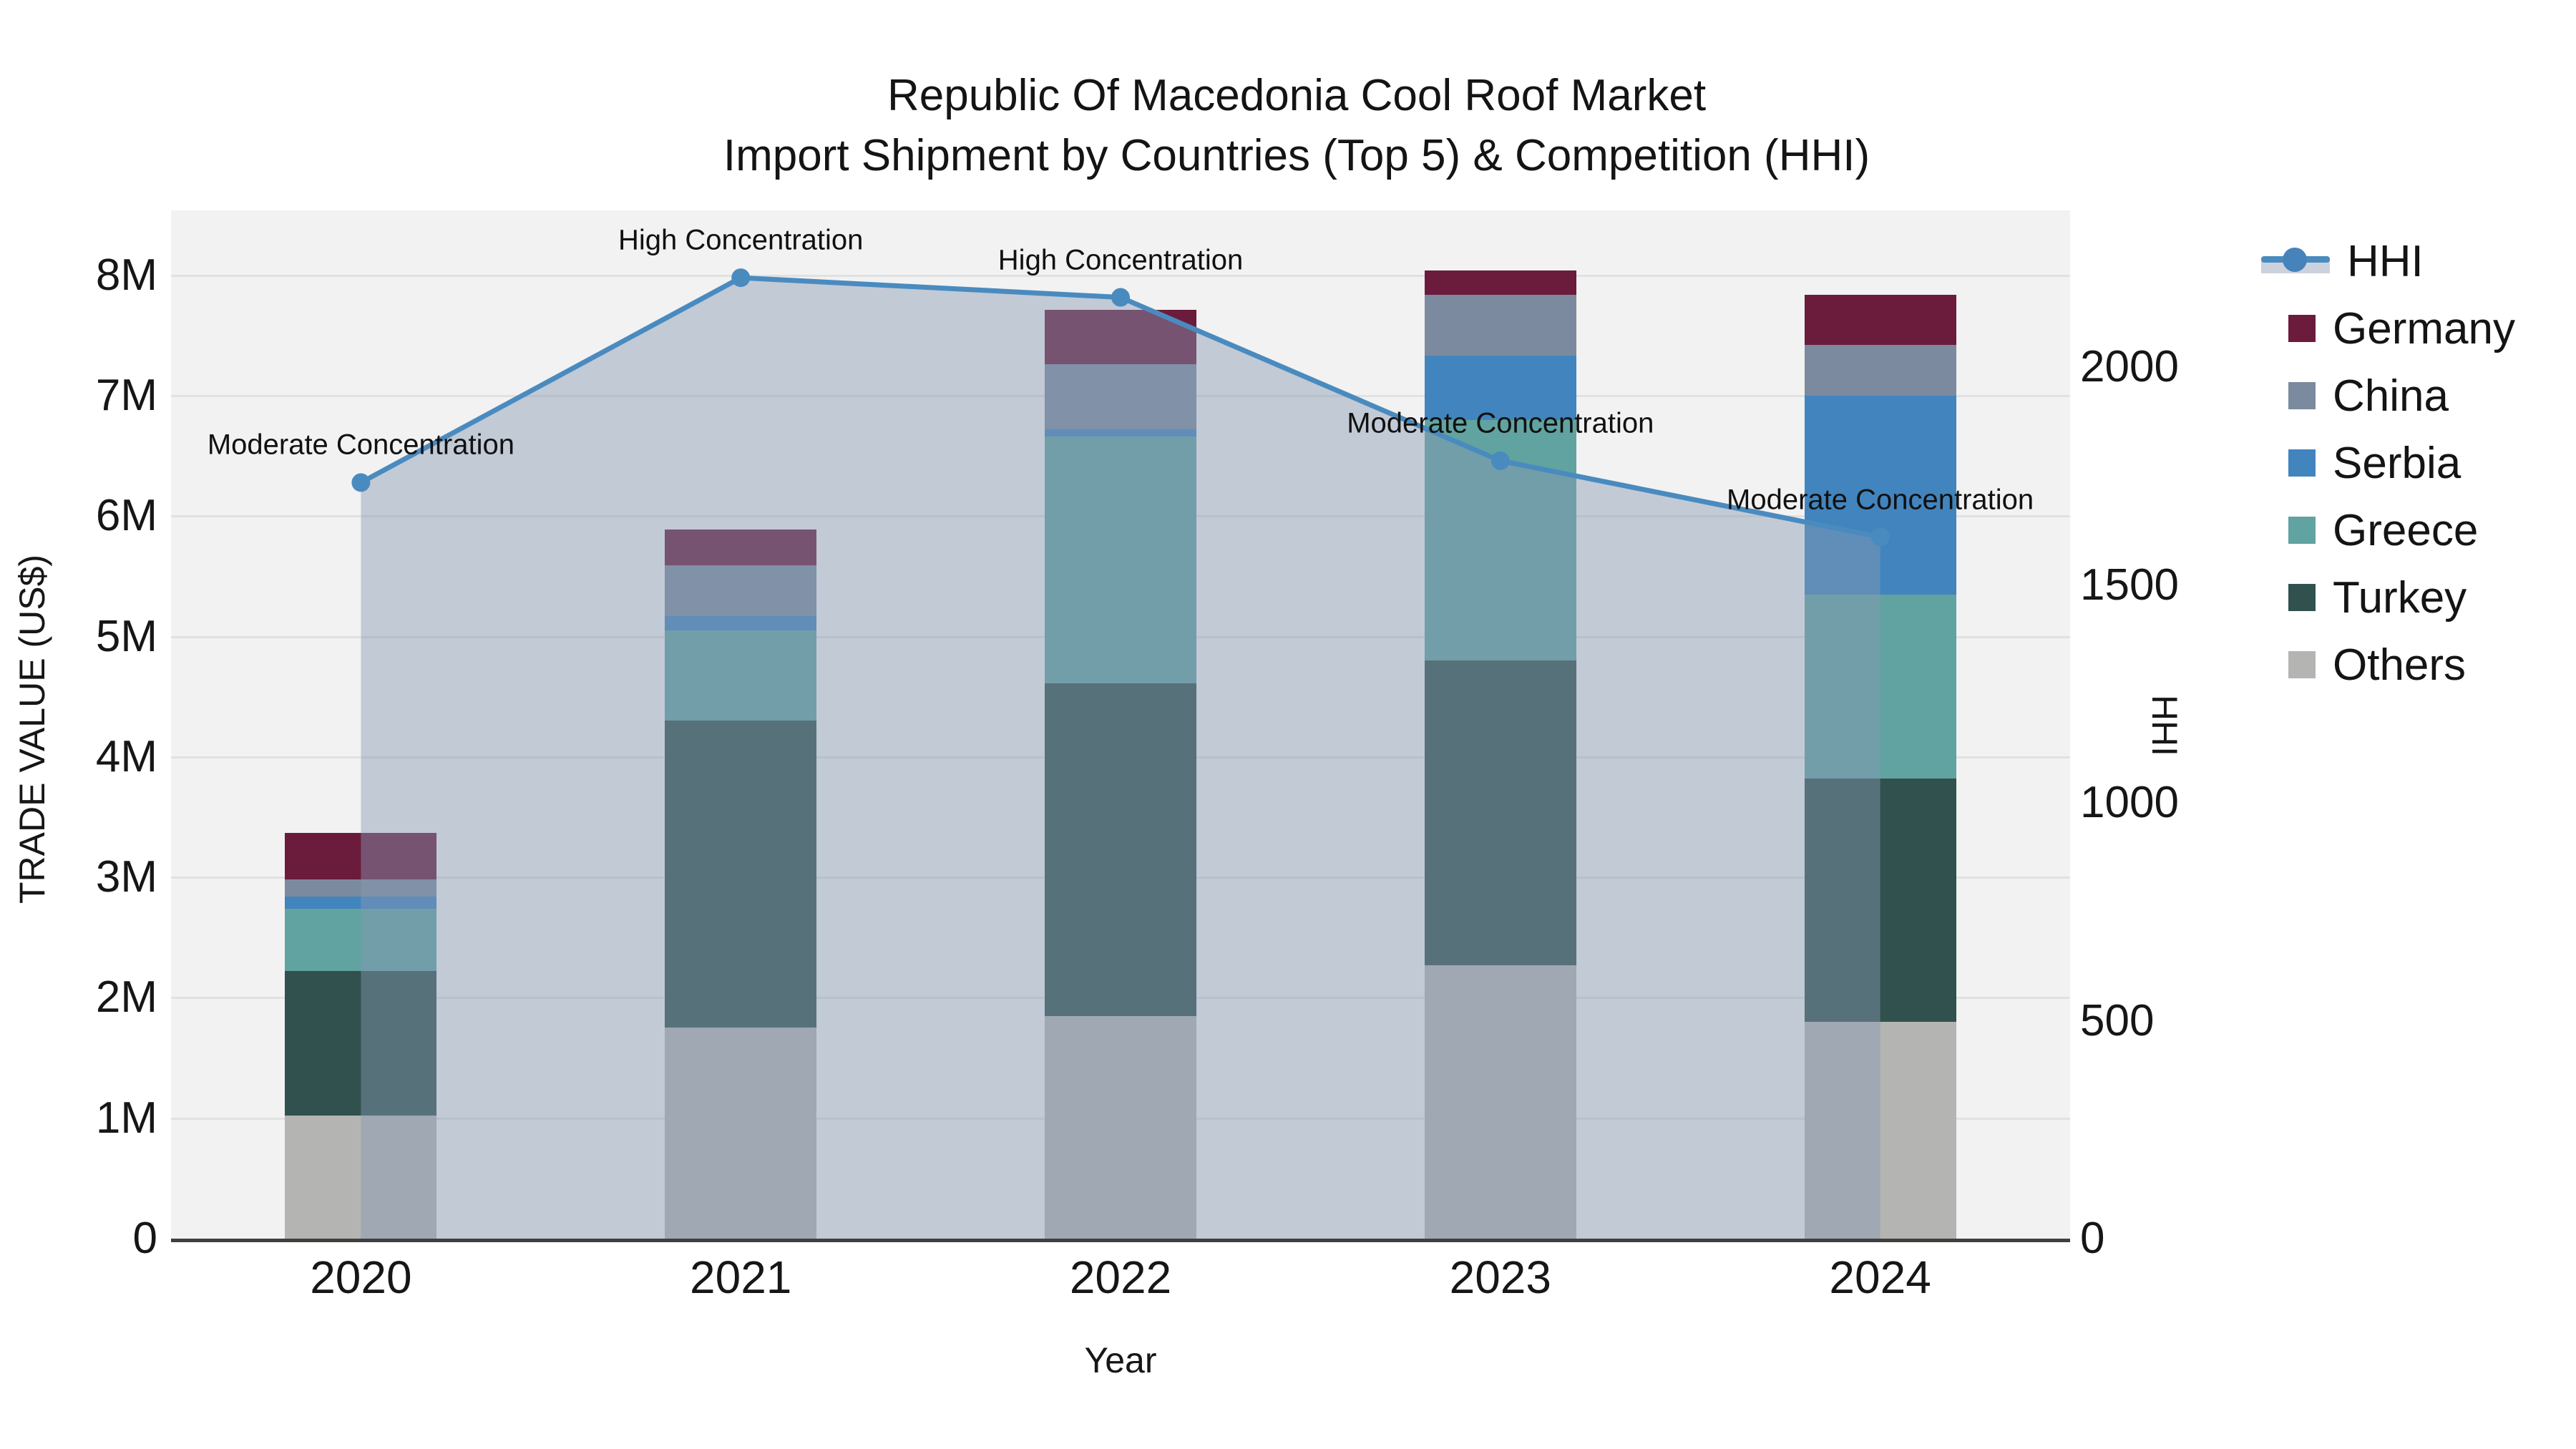 This screenshot has width=2576, height=1449. Describe the element at coordinates (1500, 282) in the screenshot. I see `bar-segment-germany-2023` at that location.